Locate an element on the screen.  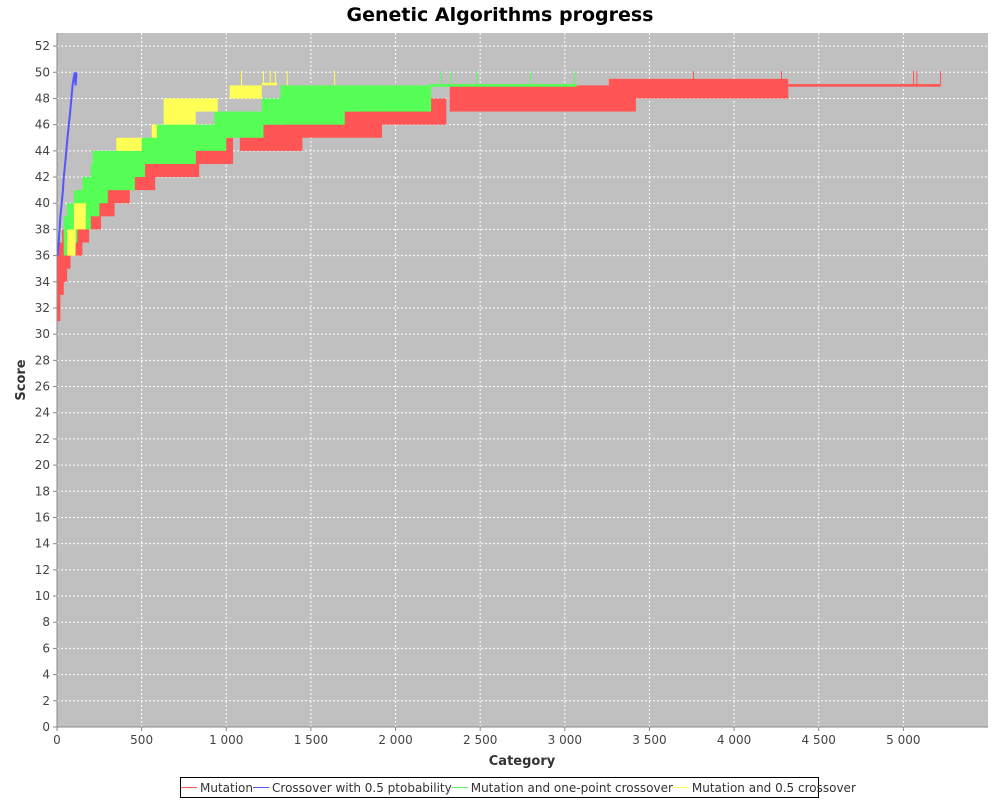
legend-entry: Crossover with 0.5 ptobability is located at coordinates (352, 788).